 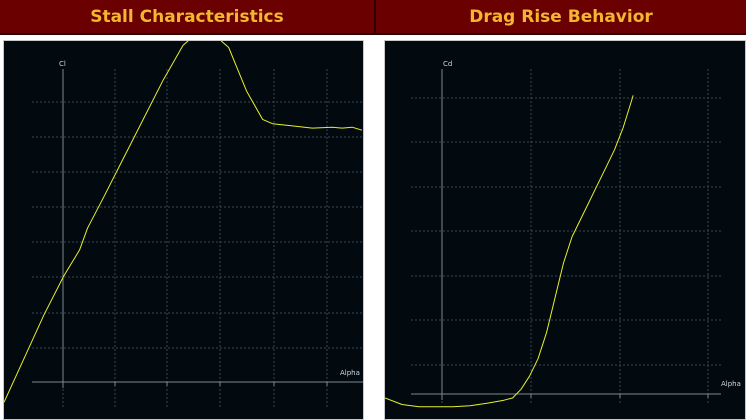 What do you see at coordinates (375, 17) in the screenshot?
I see `header-divider` at bounding box center [375, 17].